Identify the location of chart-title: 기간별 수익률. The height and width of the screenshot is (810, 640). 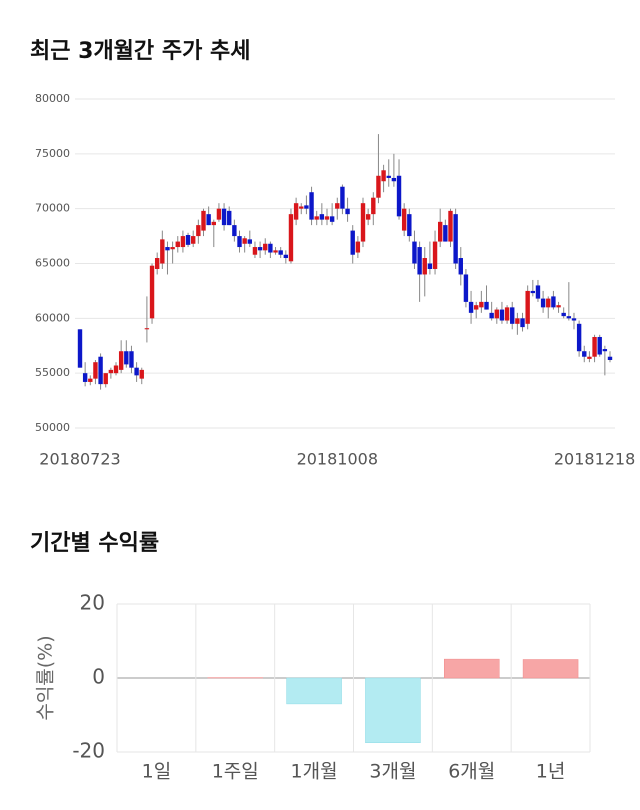
(94, 543).